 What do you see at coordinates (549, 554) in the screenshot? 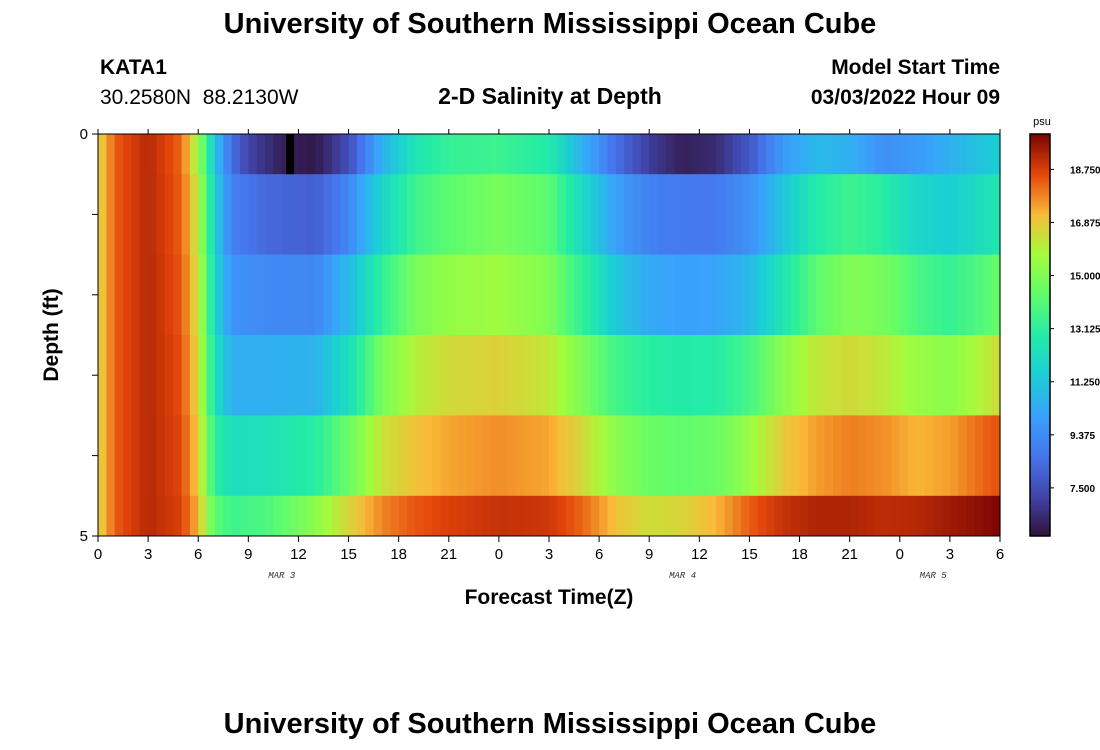
I see `x-tick-label: 3` at bounding box center [549, 554].